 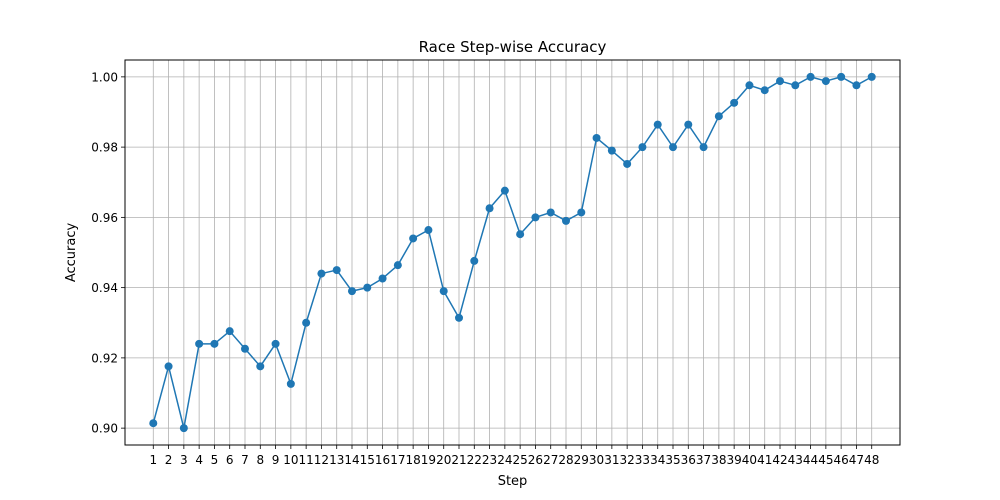 I want to click on x-tick-label: 32, so click(x=627, y=460).